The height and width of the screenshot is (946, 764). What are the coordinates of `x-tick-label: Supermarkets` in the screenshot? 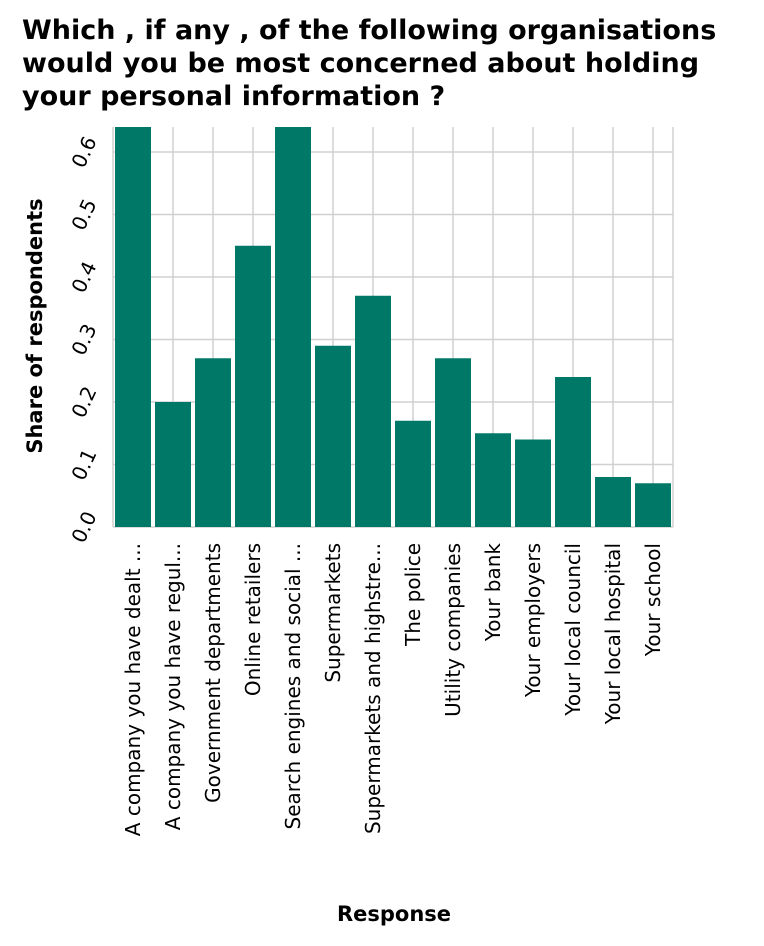 It's located at (333, 613).